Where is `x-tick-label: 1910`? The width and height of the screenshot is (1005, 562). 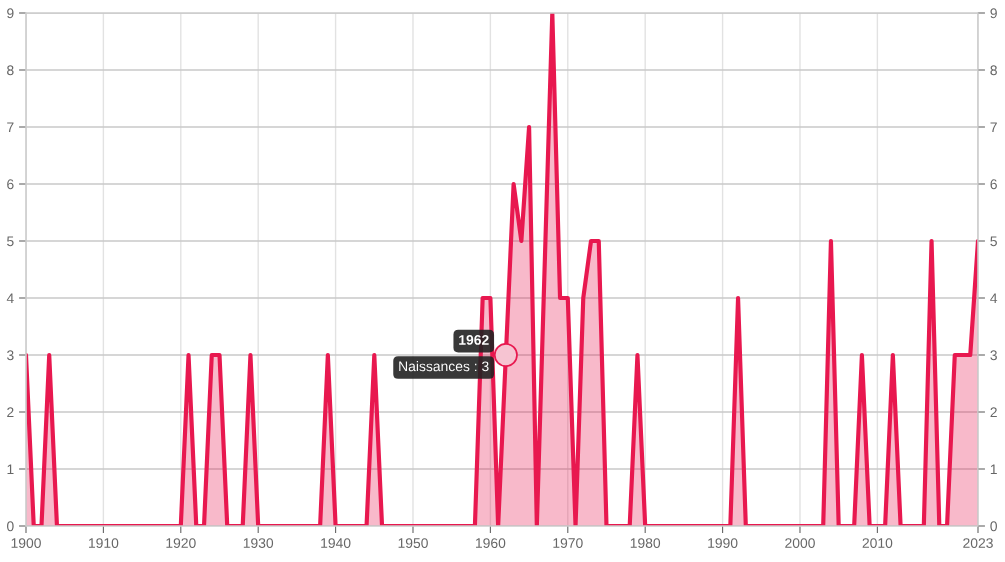 x-tick-label: 1910 is located at coordinates (104, 543).